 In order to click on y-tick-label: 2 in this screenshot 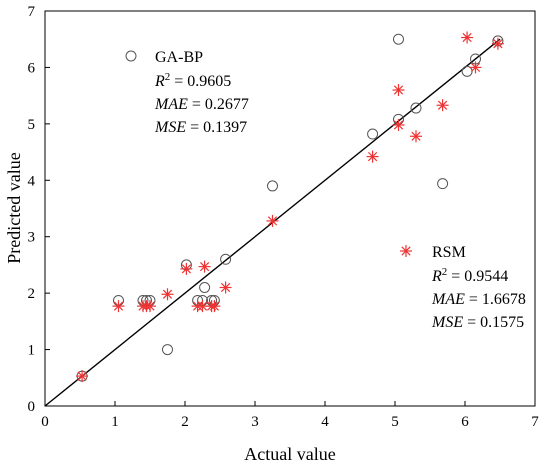, I will do `click(32, 294)`.